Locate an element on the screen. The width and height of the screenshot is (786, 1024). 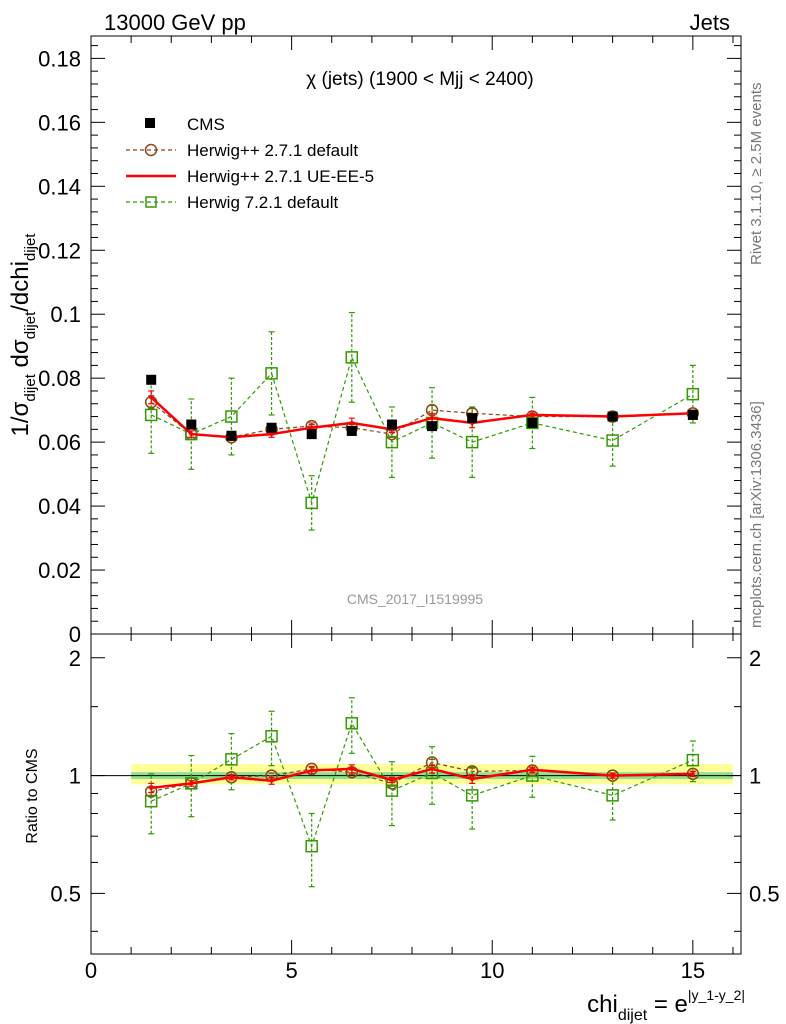
ytick-label: 0.06 is located at coordinates (59, 442).